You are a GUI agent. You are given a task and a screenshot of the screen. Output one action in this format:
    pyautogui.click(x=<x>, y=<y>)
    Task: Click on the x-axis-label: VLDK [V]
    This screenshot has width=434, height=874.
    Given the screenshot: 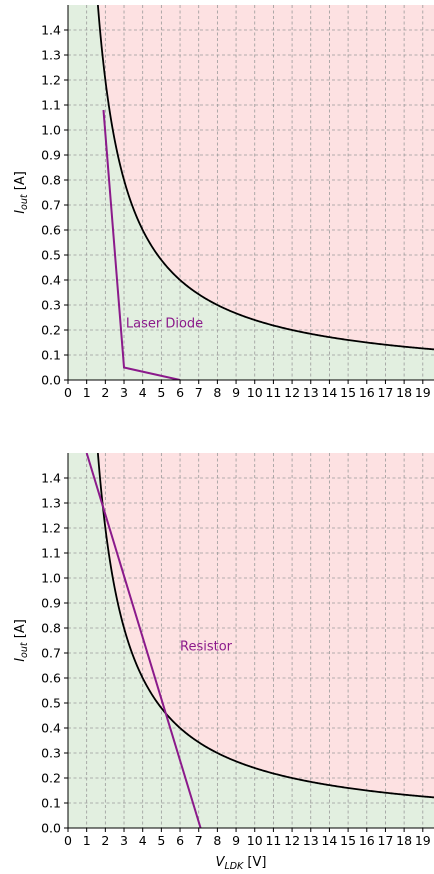 What is the action you would take?
    pyautogui.click(x=241, y=863)
    